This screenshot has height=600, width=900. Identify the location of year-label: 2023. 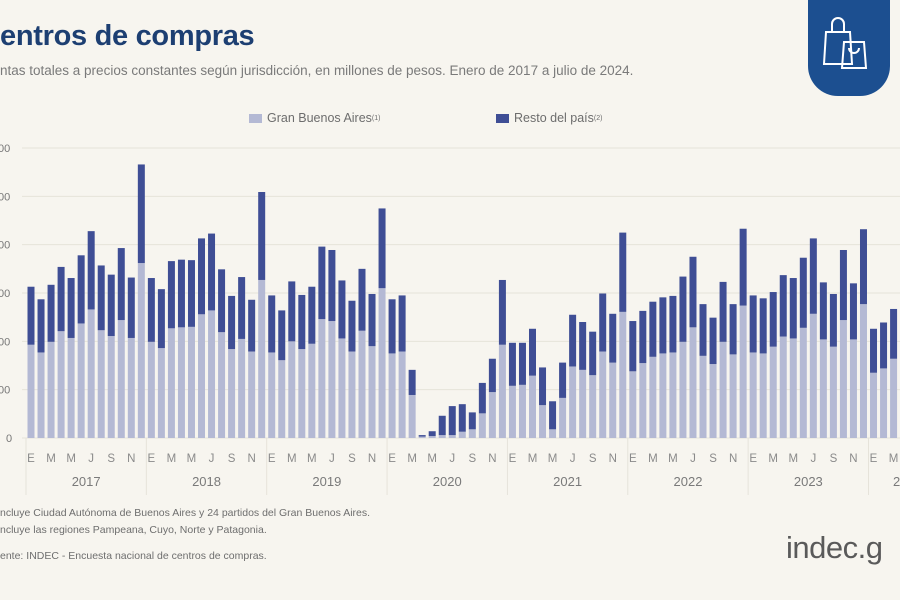
(808, 481).